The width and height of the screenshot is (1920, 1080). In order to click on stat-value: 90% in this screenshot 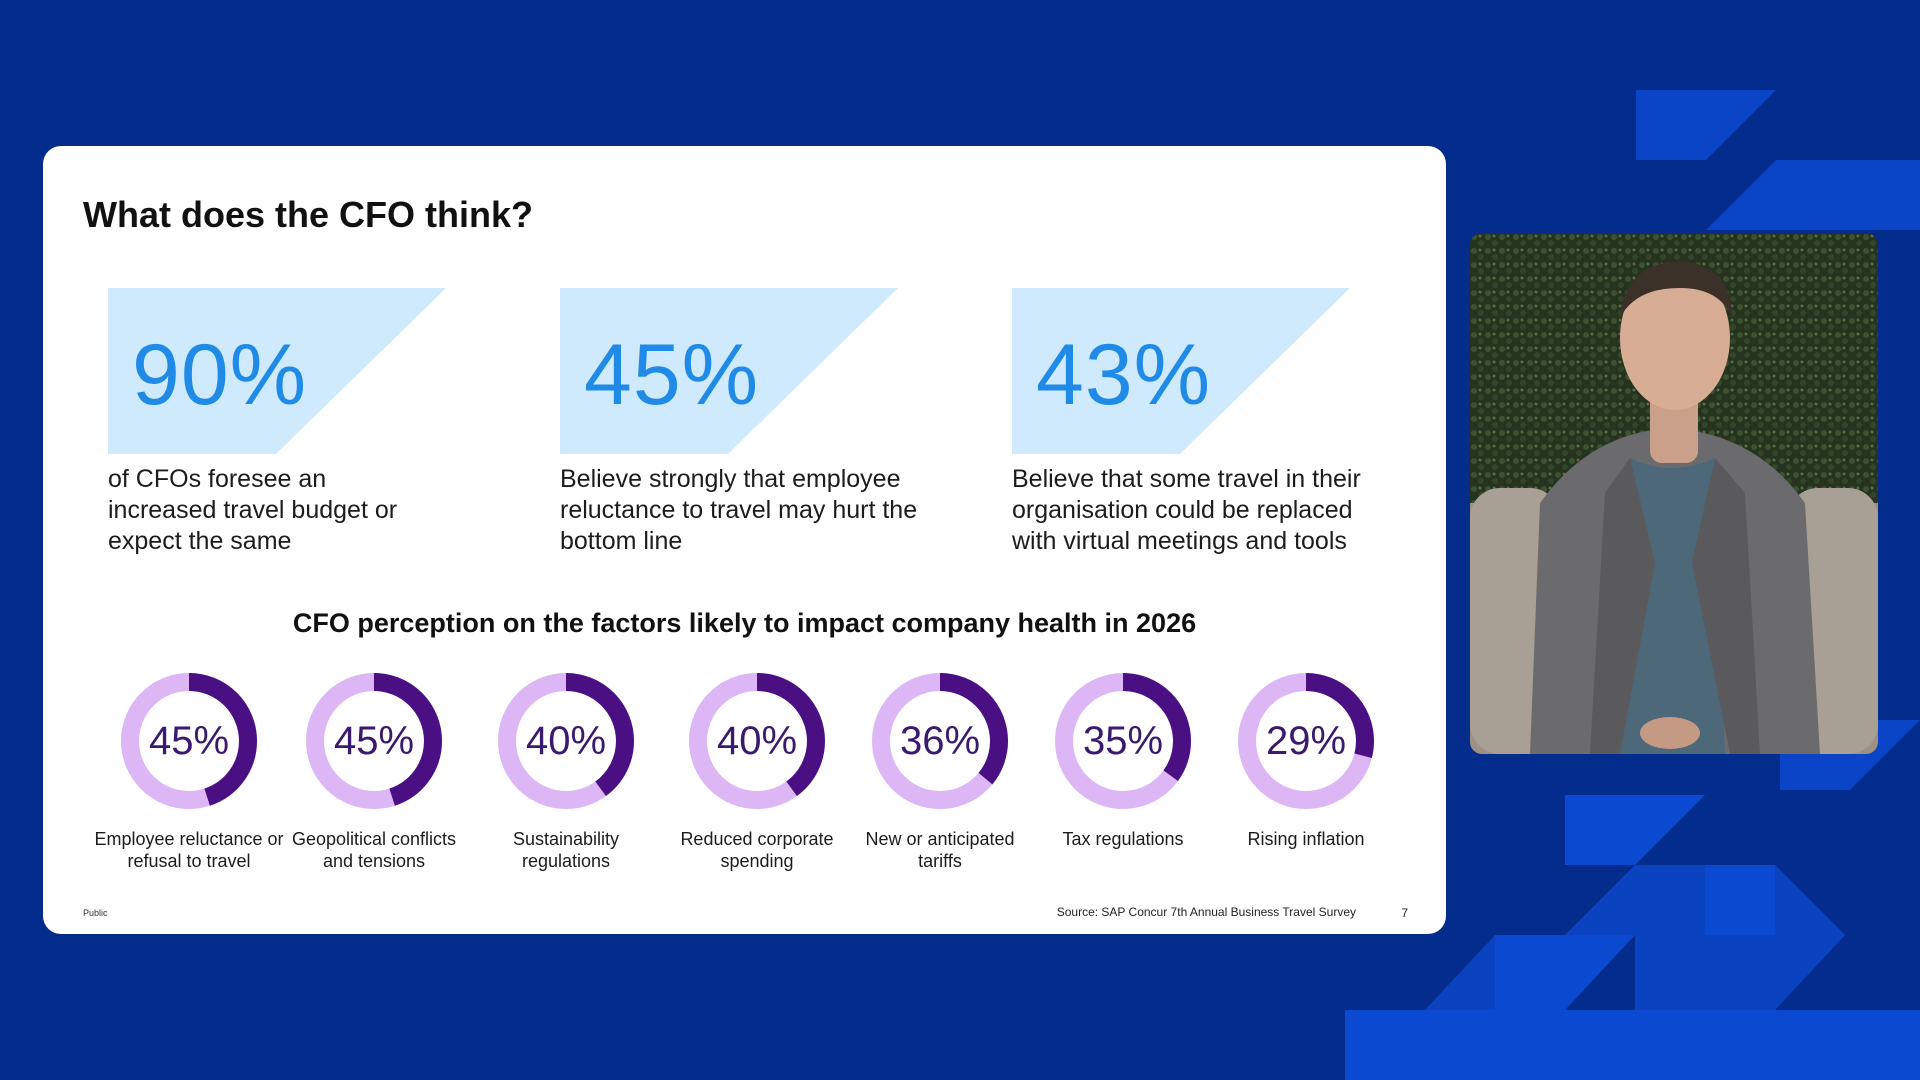, I will do `click(220, 375)`.